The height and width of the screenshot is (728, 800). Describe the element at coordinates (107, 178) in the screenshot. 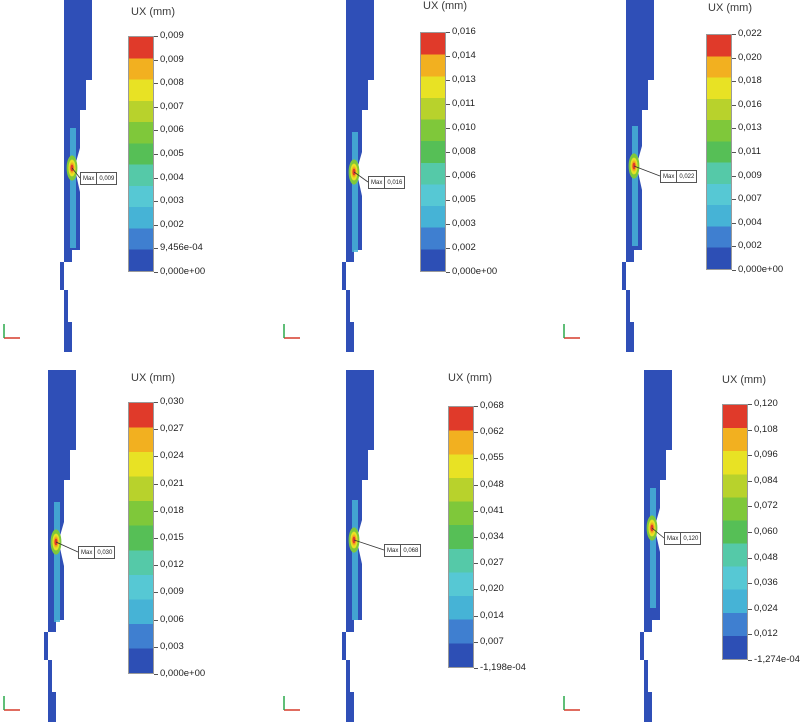

I see `max-probe-value: 0,009` at that location.